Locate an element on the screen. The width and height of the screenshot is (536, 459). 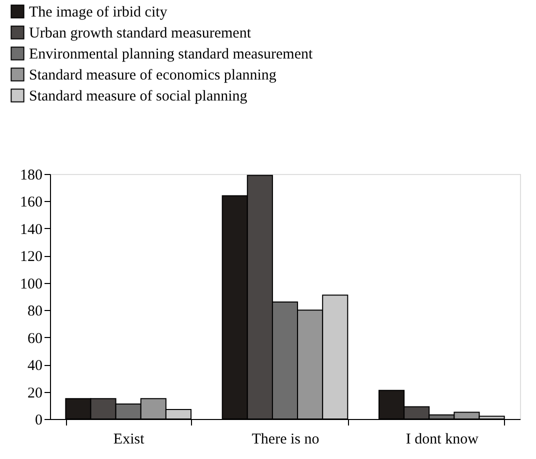
y-tick-label: 140 is located at coordinates (31, 230).